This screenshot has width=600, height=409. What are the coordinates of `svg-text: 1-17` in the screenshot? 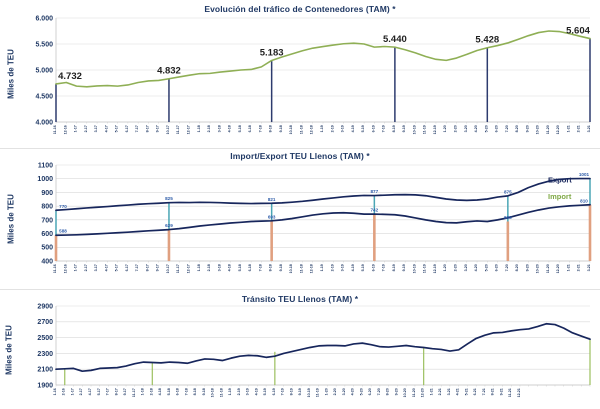 It's located at (73, 391).